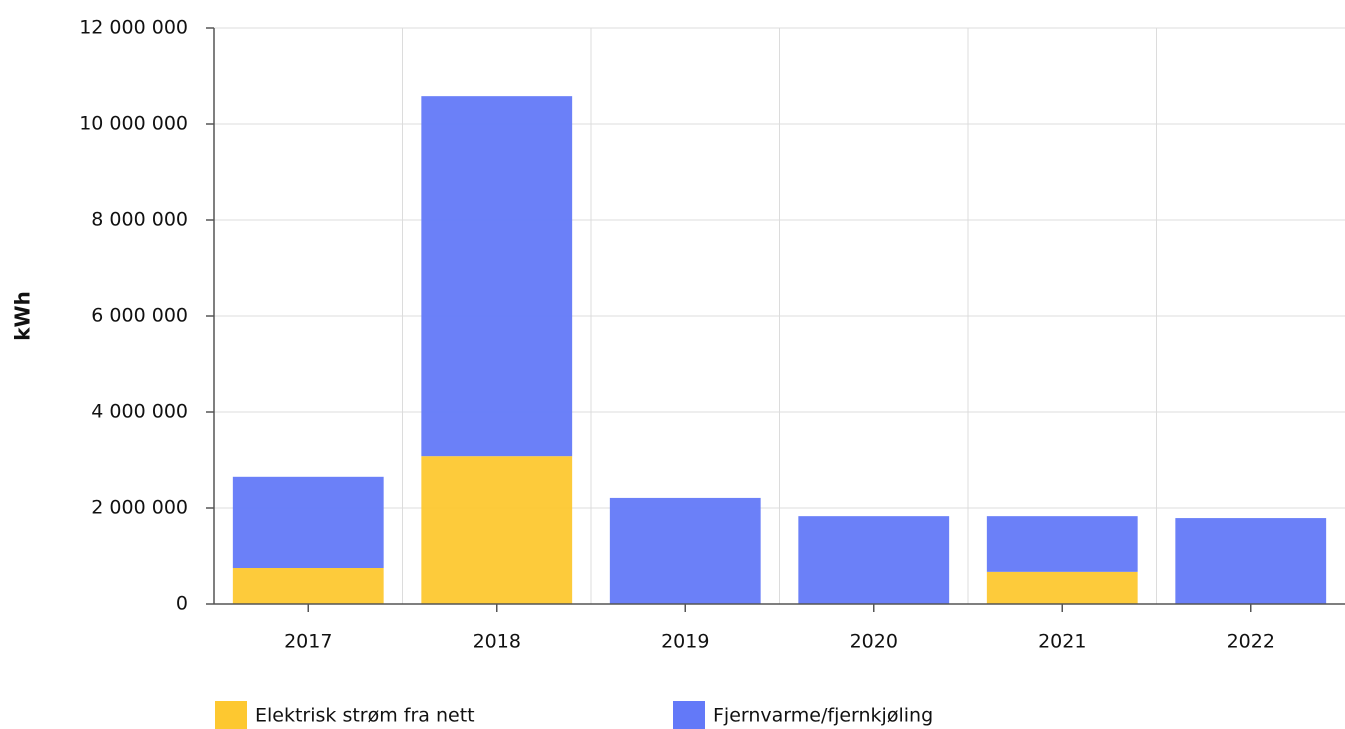 The height and width of the screenshot is (729, 1345). What do you see at coordinates (133, 124) in the screenshot?
I see `y-tick-label: 10 000 000` at bounding box center [133, 124].